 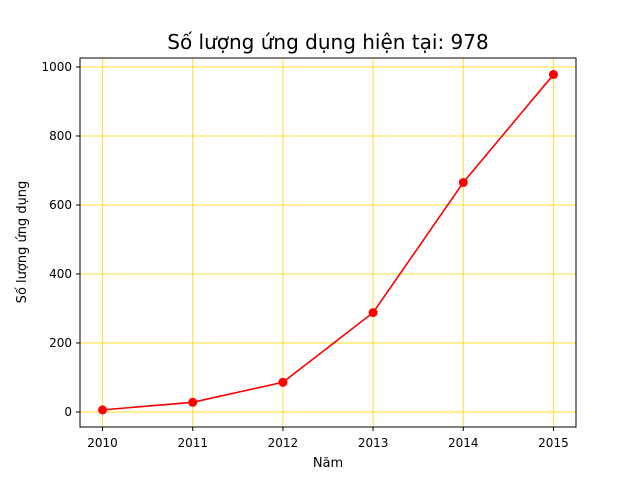 I want to click on y-tick-label: 1000, so click(x=56, y=67).